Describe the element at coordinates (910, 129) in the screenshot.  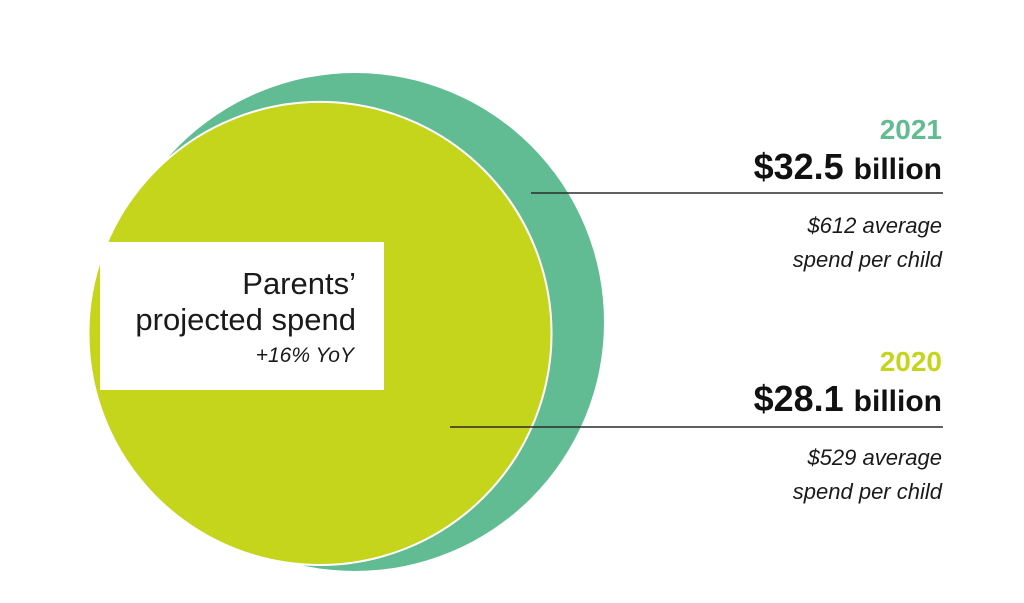
I see `year-label-2021: 2021` at that location.